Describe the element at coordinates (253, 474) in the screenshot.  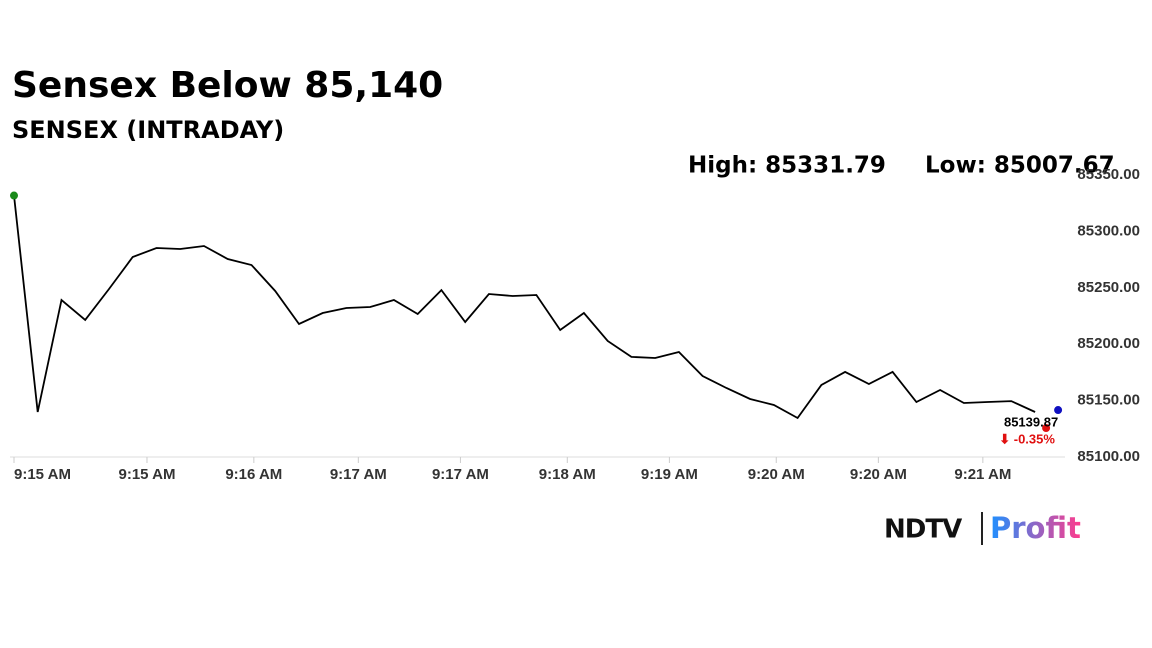
I see `x-tick-label: 9:16 AM` at that location.